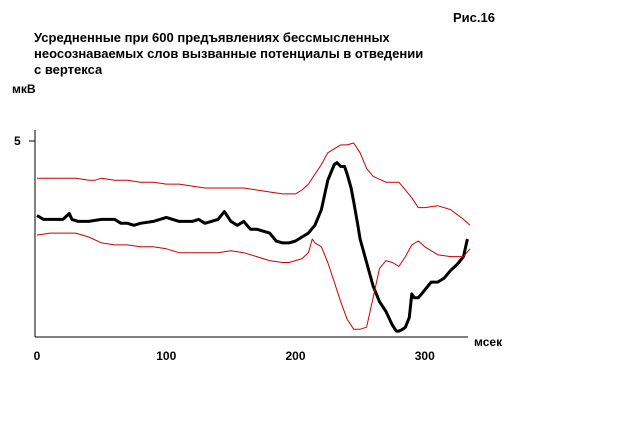 The image size is (640, 442). I want to click on y-tick-label: 5, so click(17, 141).